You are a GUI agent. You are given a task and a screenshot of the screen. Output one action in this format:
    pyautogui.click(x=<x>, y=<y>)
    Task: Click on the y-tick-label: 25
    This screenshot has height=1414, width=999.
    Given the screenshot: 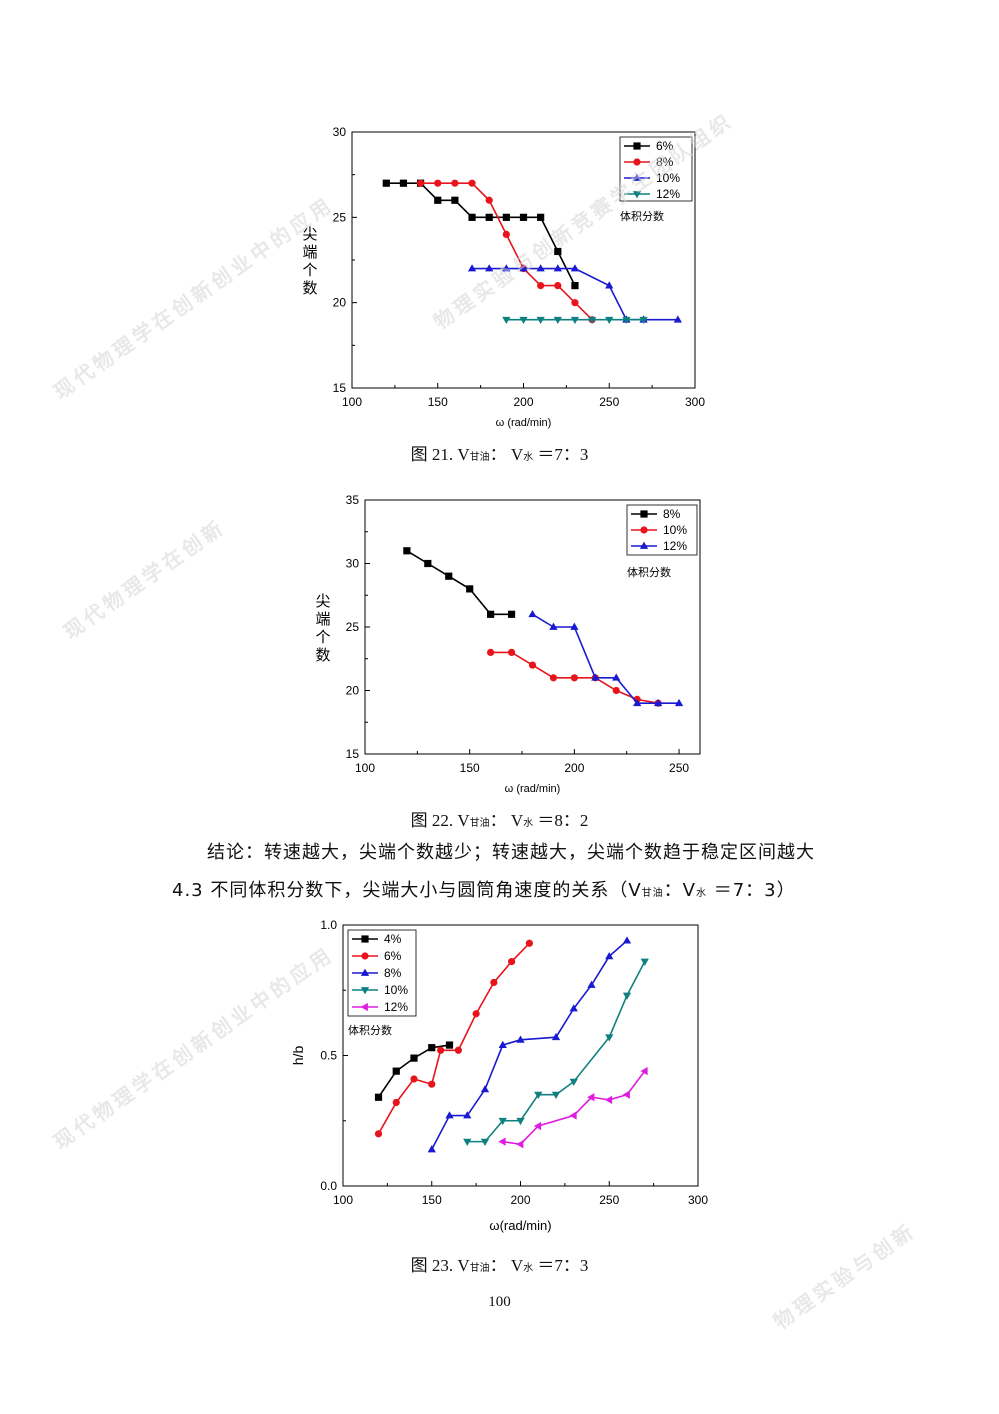 What is the action you would take?
    pyautogui.click(x=340, y=217)
    